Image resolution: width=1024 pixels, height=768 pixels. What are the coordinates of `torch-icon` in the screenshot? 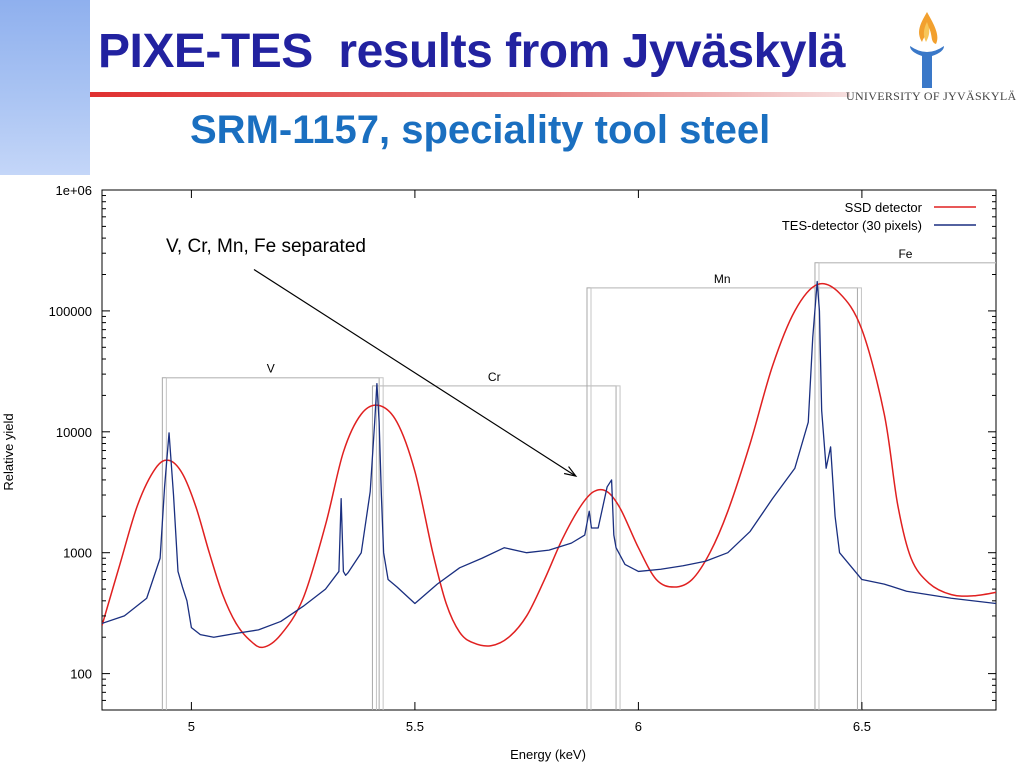 It's located at (927, 50).